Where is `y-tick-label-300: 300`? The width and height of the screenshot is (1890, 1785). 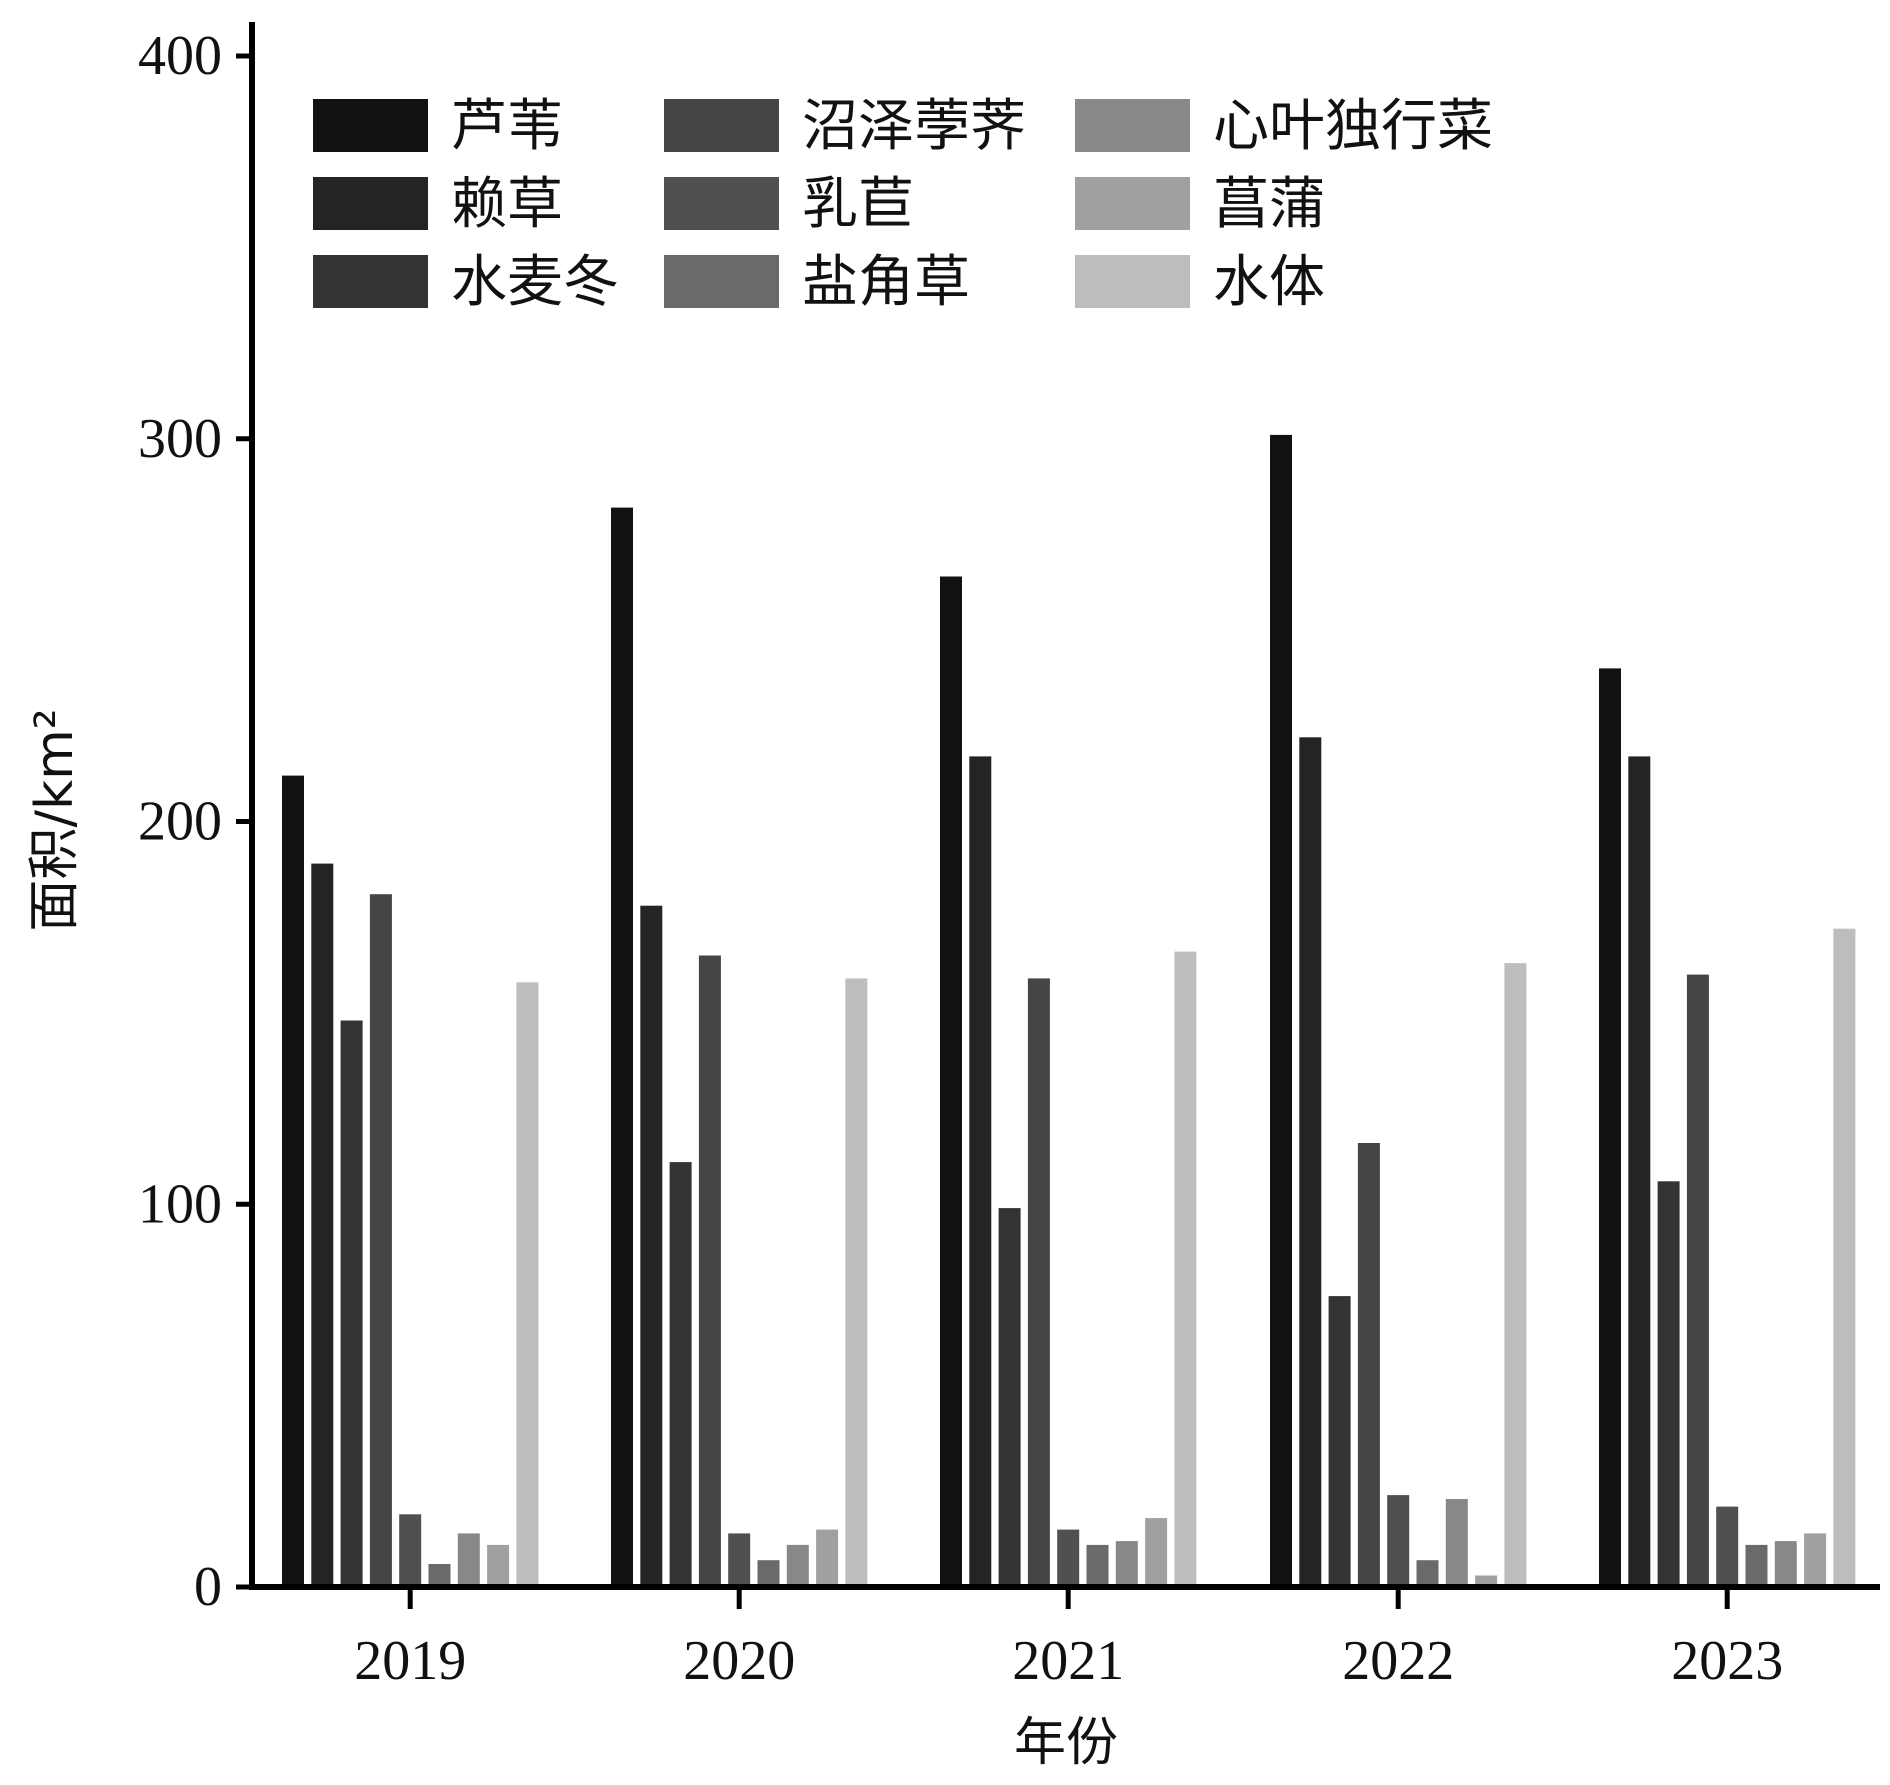 y-tick-label-300: 300 is located at coordinates (180, 439).